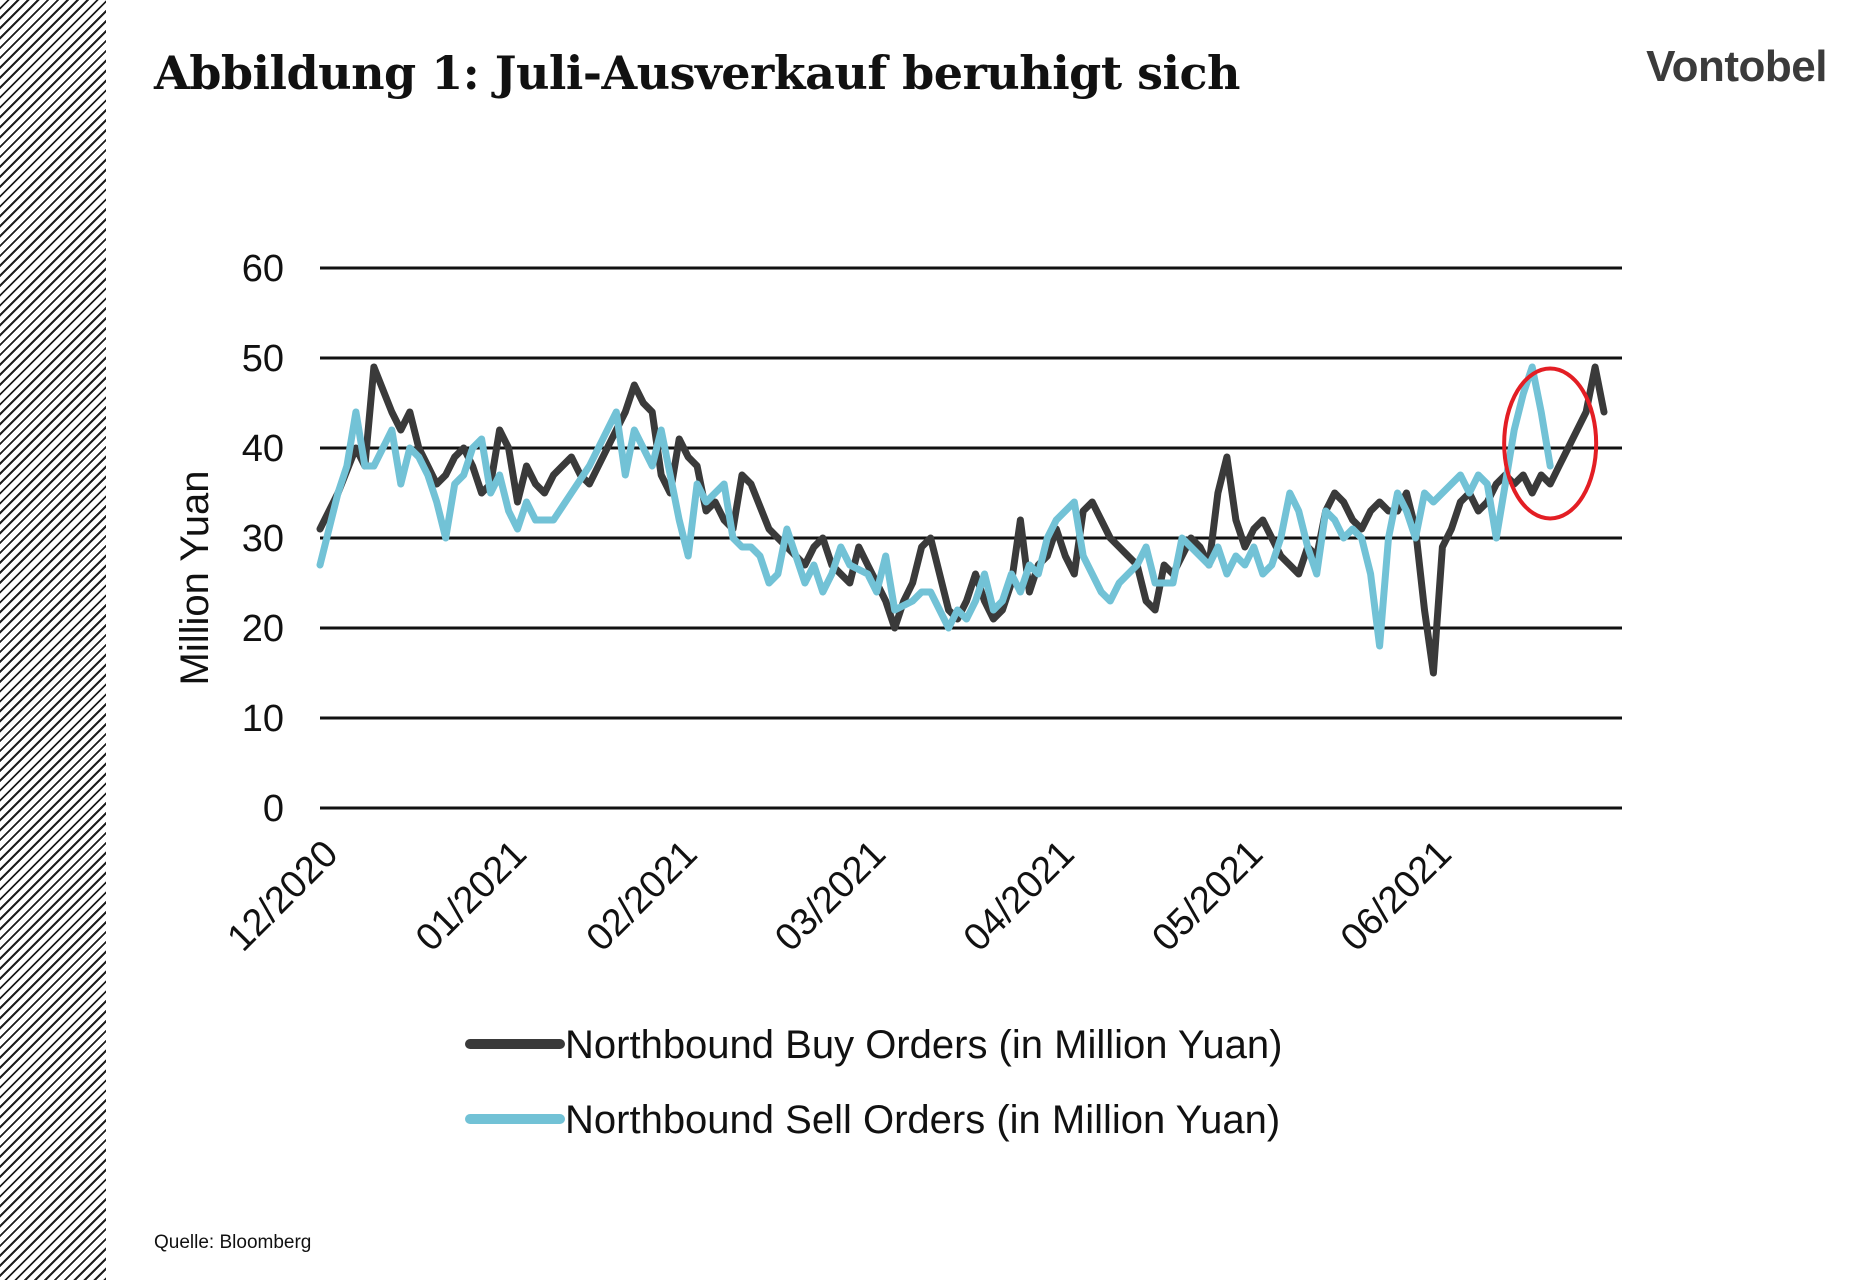  I want to click on y-tick-label: 20, so click(263, 629).